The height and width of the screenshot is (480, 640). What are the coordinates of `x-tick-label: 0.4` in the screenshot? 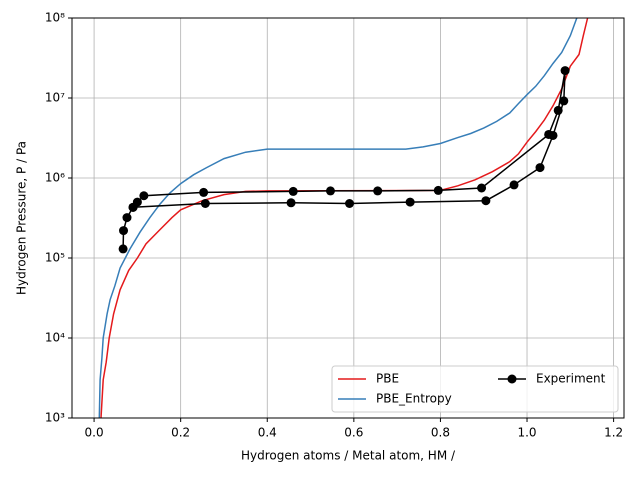 It's located at (267, 433).